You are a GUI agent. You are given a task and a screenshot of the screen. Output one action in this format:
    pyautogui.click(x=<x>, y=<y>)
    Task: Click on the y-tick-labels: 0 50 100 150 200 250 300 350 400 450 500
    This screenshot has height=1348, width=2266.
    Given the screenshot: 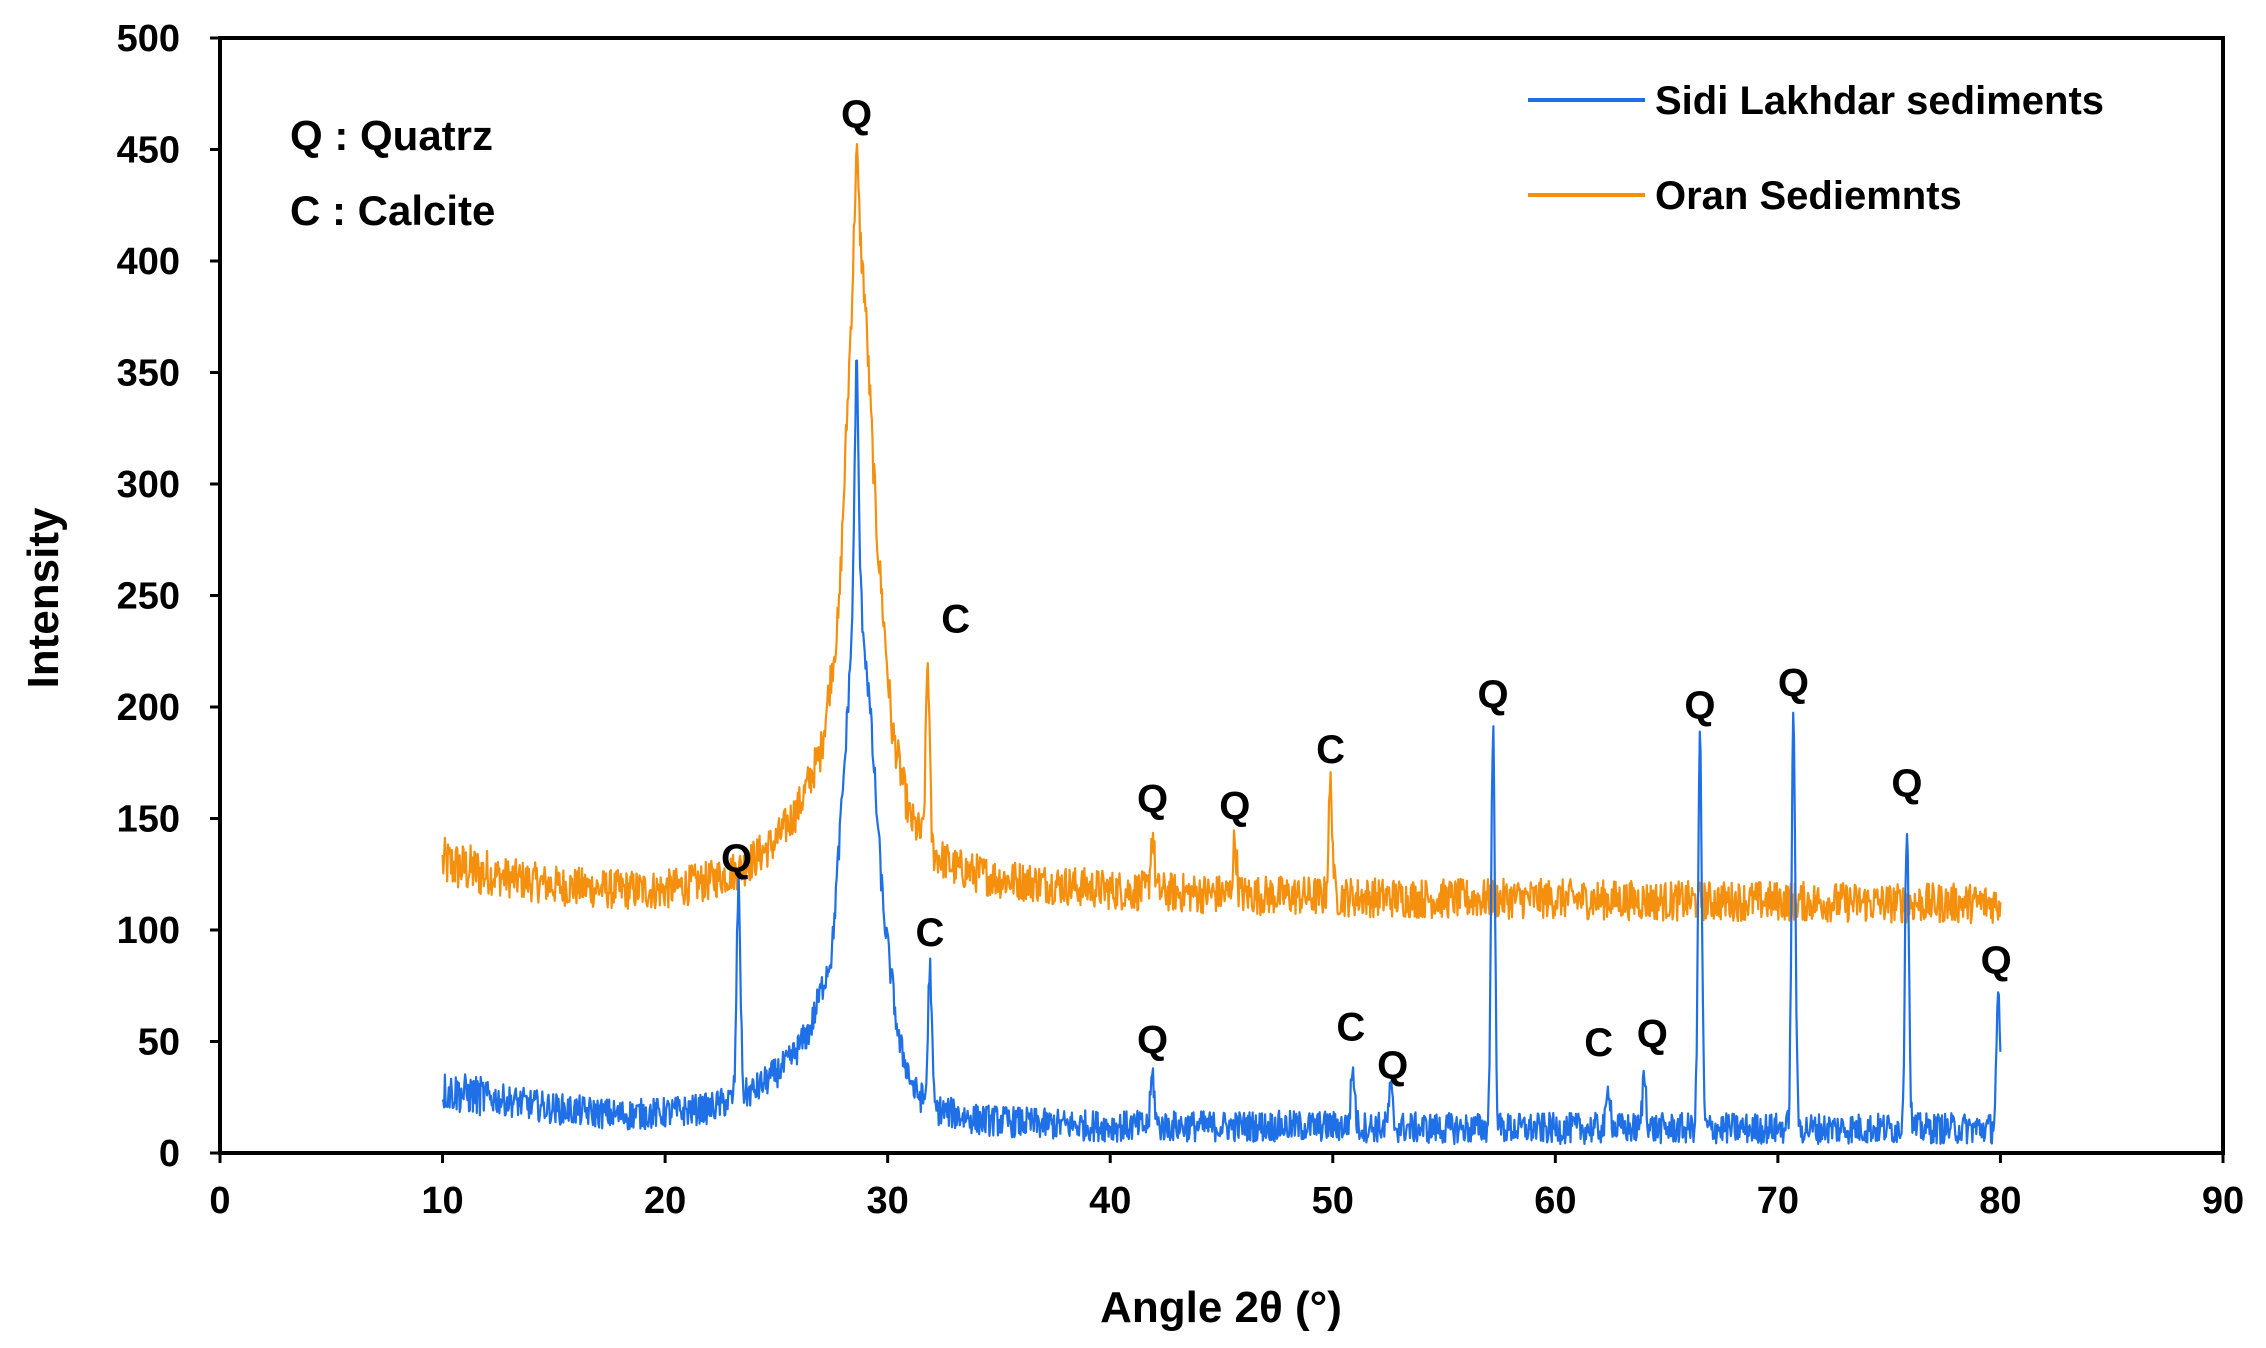 What is the action you would take?
    pyautogui.click(x=148, y=596)
    